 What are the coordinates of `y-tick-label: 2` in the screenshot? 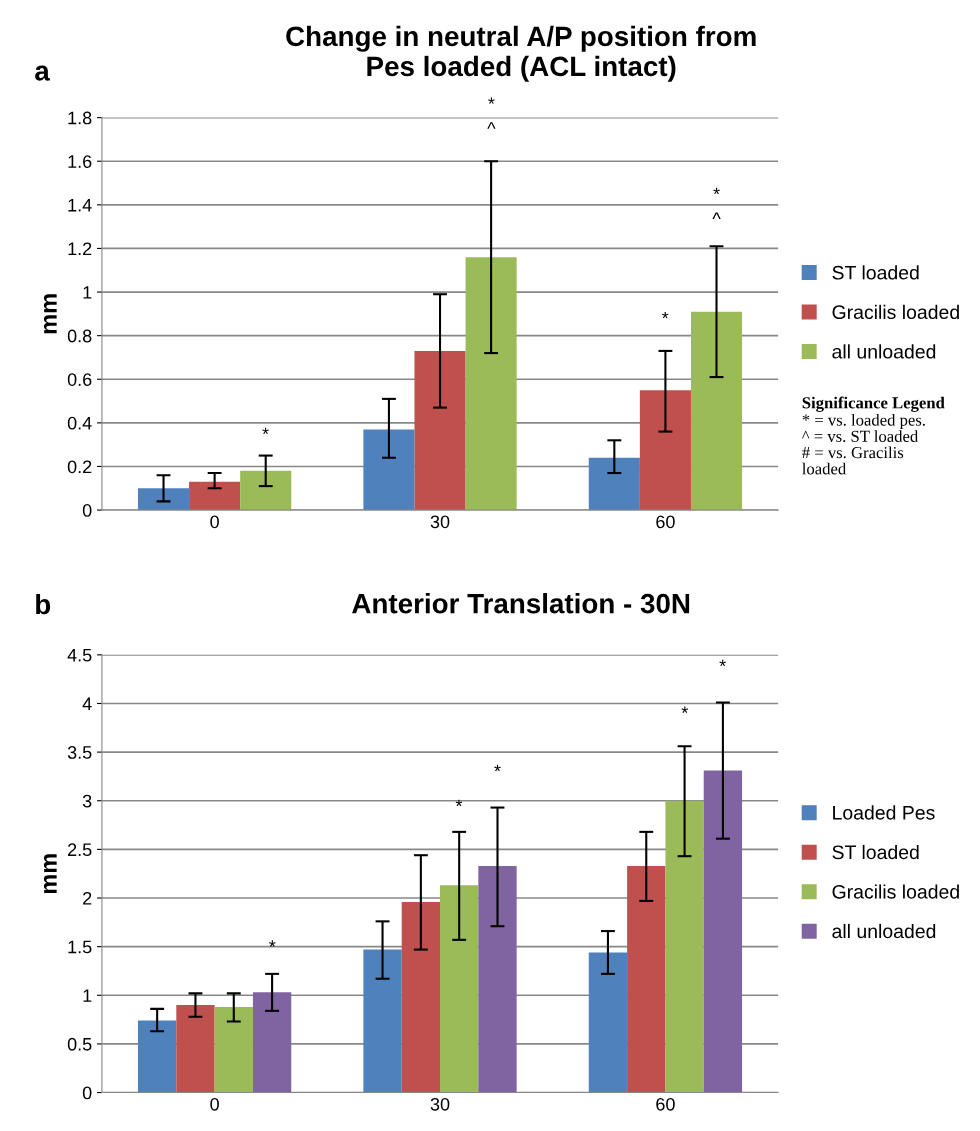 It's located at (87, 898).